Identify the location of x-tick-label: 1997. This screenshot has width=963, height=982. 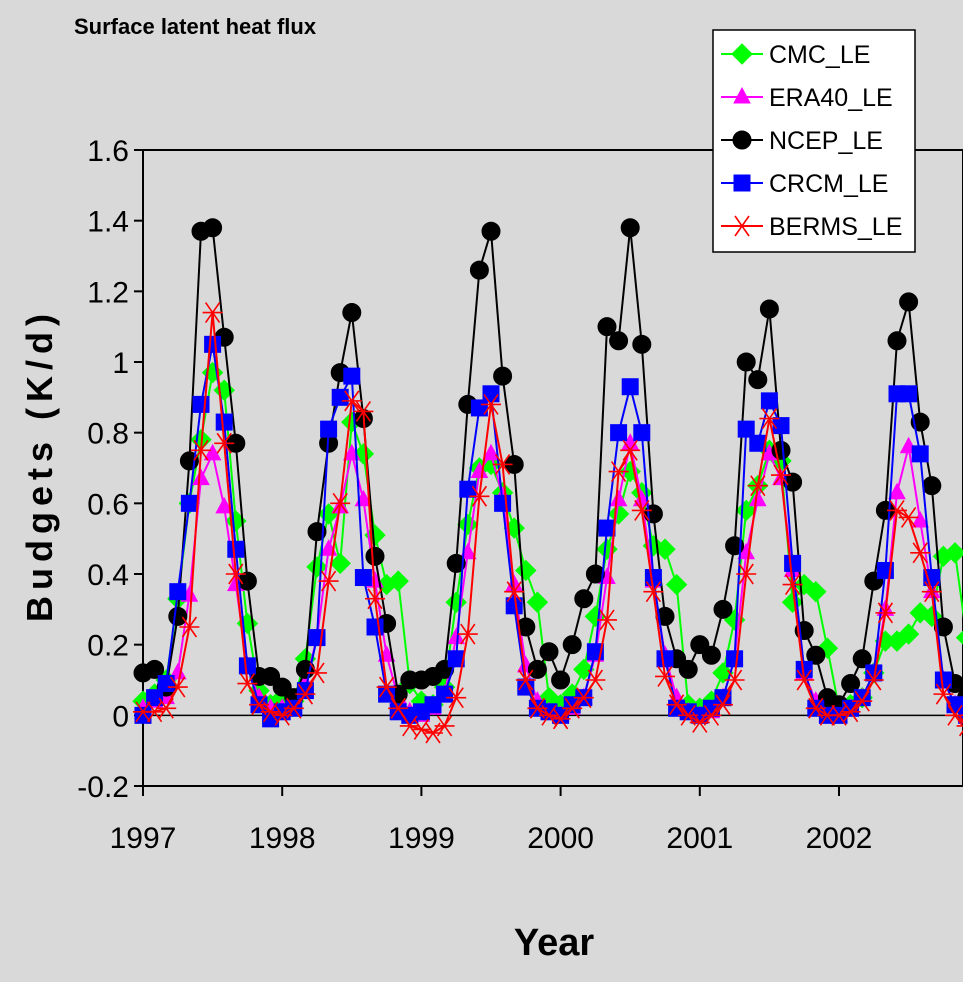
(143, 838).